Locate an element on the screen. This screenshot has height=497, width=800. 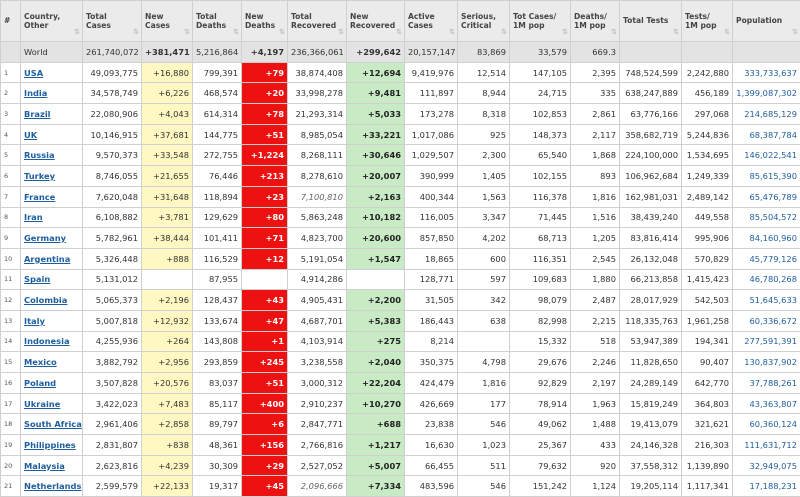
country-cell: Russia is located at coordinates (52, 155).